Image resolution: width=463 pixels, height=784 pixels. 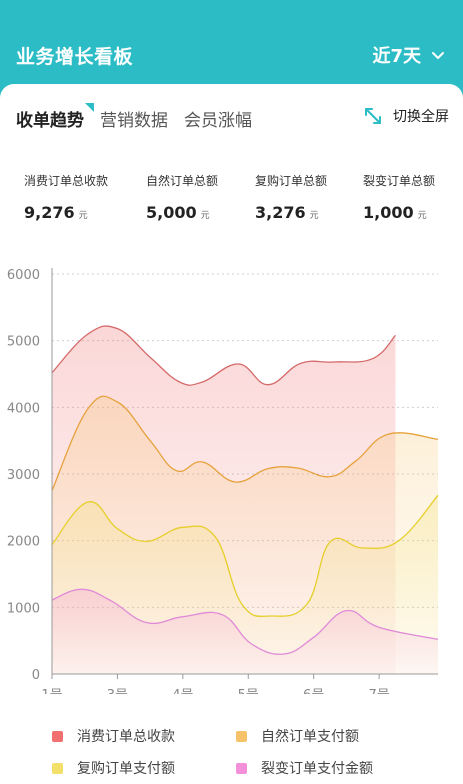 I want to click on active-tab-marker, so click(x=89, y=107).